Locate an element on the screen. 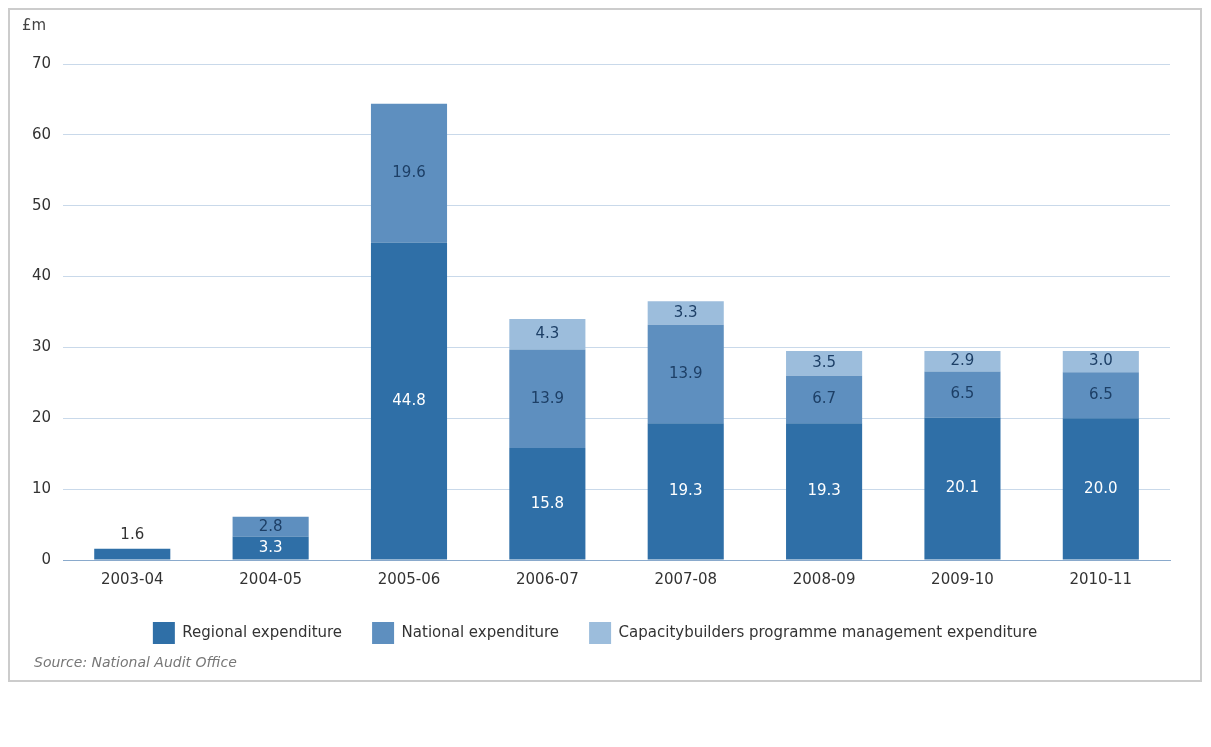 This screenshot has height=747, width=1211. data-label: 6.7 is located at coordinates (824, 398).